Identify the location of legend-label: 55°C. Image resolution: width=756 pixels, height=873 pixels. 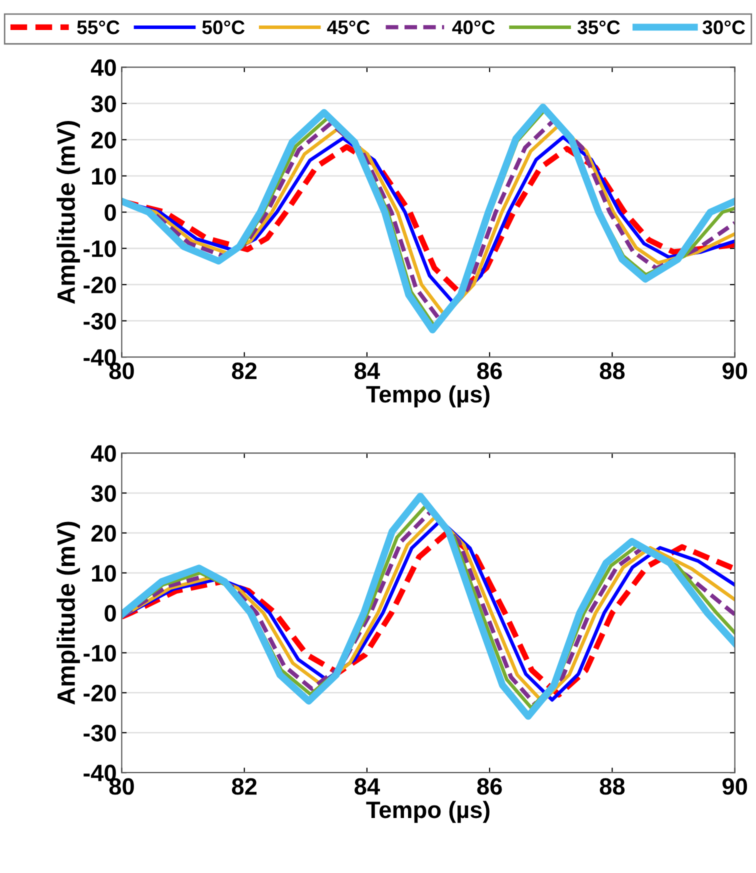
(98, 27).